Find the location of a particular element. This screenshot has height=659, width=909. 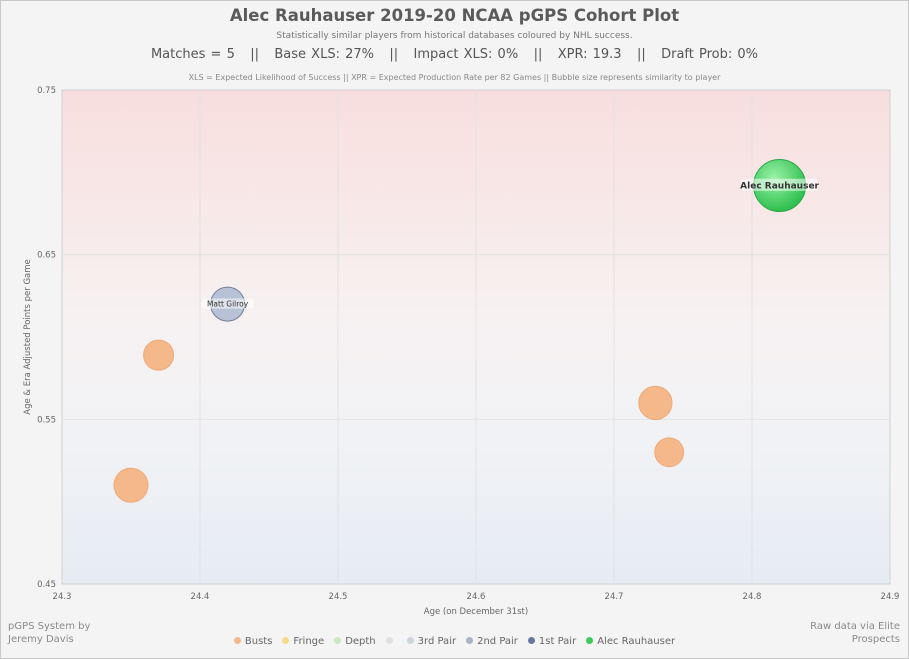

y-tick-label: 0.55 is located at coordinates (46, 420).